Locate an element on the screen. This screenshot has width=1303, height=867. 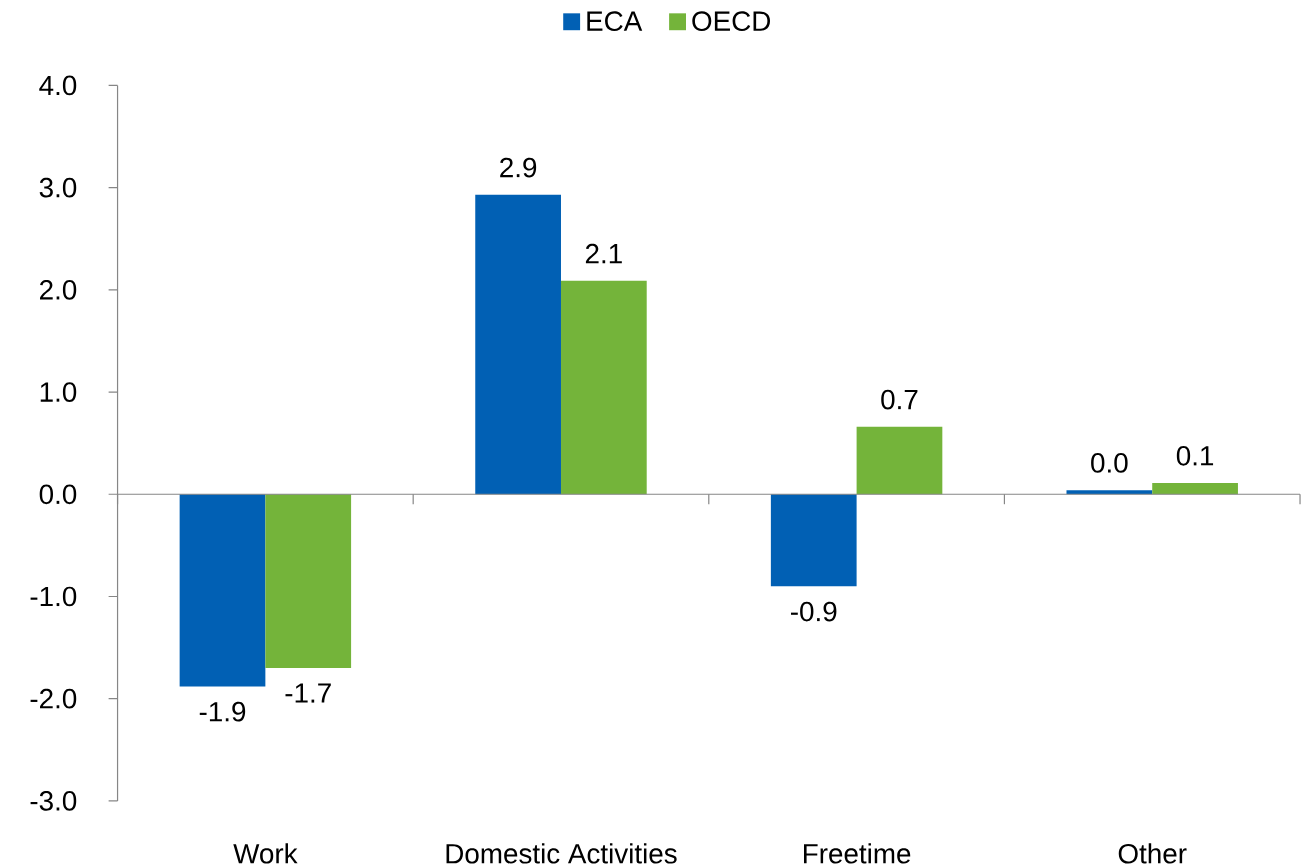
legend-label: ECA is located at coordinates (615, 21).